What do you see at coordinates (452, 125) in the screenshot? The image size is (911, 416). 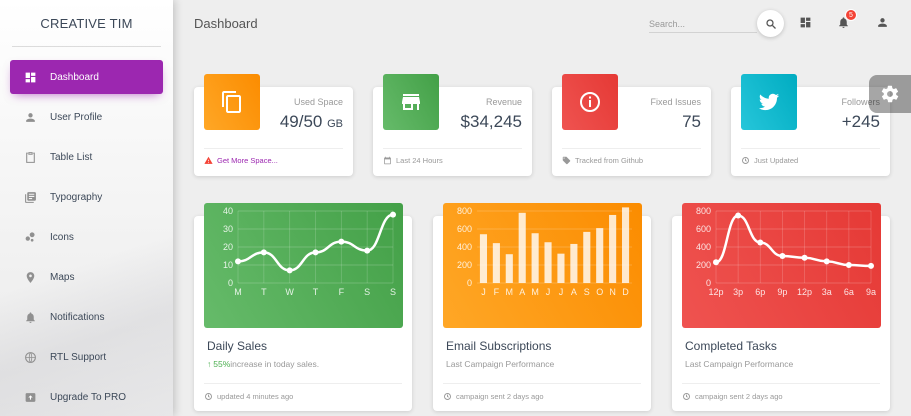 I see `stat-card-revenue: Revenue $34,245 Last 24 Hours` at bounding box center [452, 125].